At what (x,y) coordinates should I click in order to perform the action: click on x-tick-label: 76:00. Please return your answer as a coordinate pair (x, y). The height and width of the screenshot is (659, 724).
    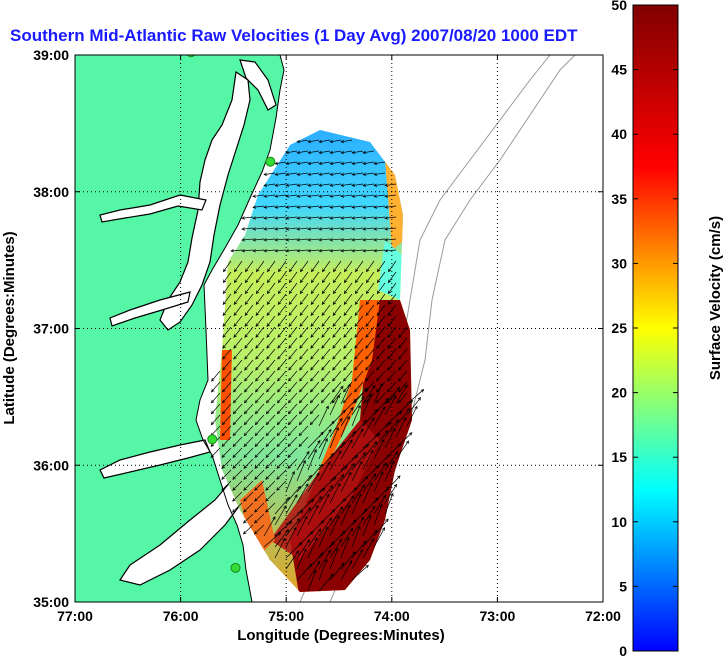
    Looking at the image, I should click on (181, 616).